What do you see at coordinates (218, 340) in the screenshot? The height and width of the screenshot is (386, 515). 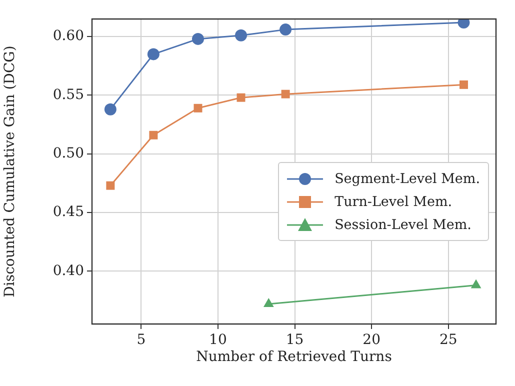 I see `x-tick-label: 10` at bounding box center [218, 340].